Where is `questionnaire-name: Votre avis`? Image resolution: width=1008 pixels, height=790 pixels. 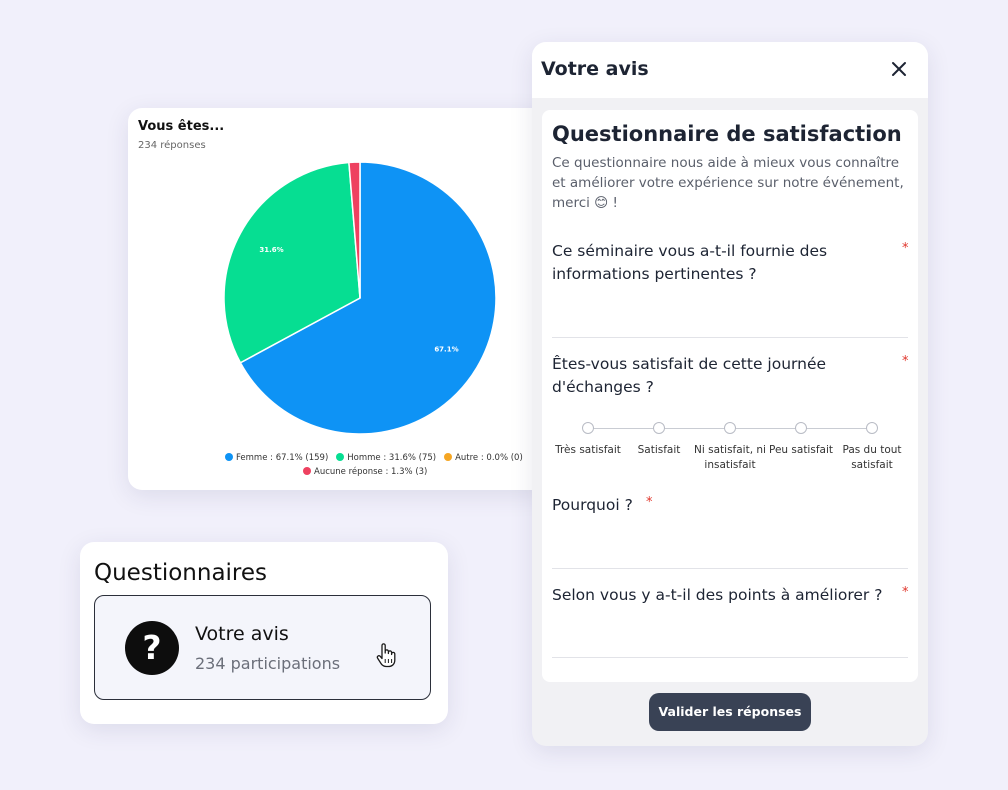
questionnaire-name: Votre avis is located at coordinates (242, 634).